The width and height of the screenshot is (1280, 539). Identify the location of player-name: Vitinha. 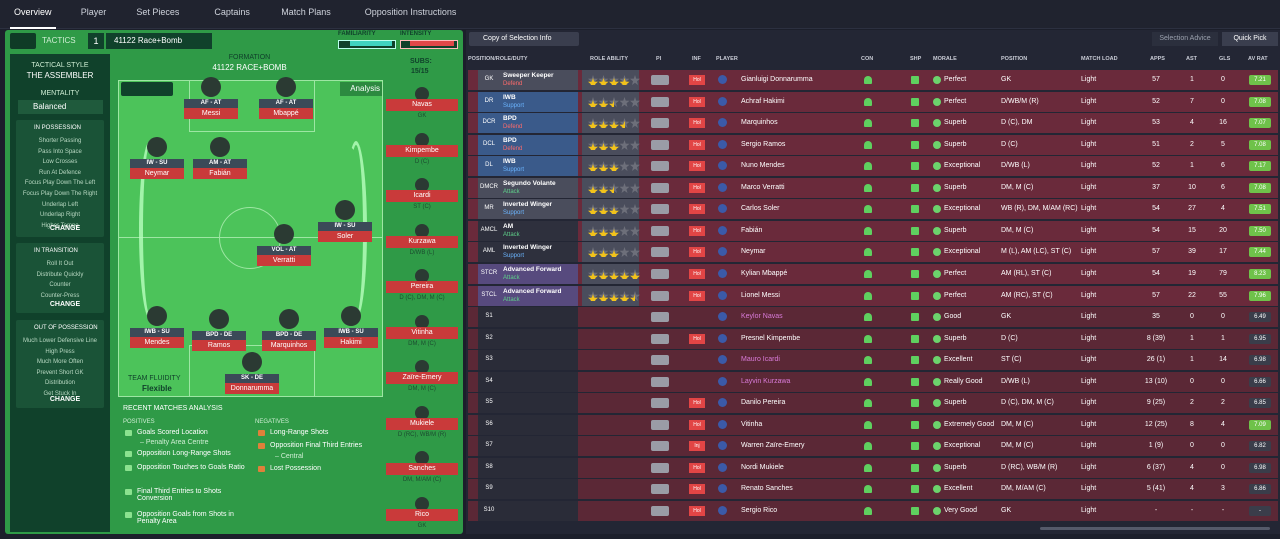
(752, 424).